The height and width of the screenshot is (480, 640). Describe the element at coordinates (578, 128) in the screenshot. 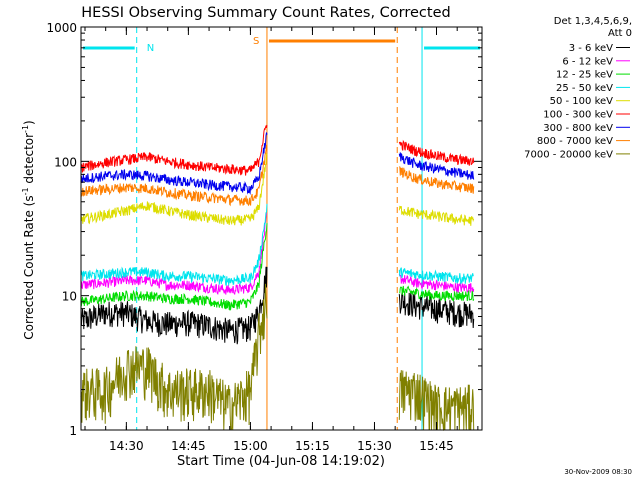

I see `legend-label-6: 300 - 800 keV` at that location.